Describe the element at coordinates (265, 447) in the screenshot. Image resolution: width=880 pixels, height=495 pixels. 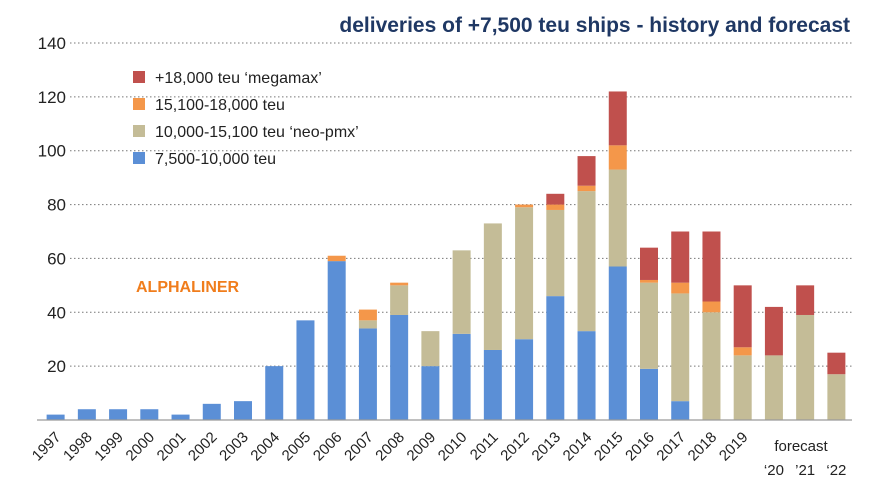
I see `x-tick-label: 2004` at that location.